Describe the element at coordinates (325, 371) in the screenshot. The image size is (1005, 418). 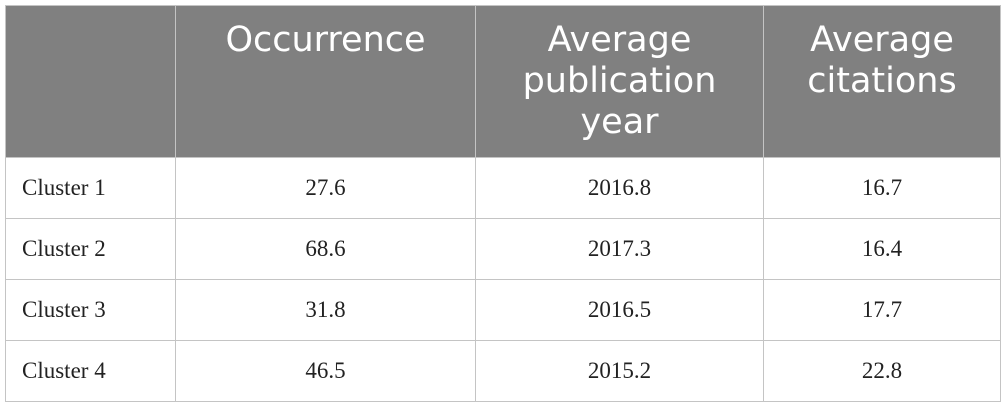
I see `table-cell: 46.5` at that location.